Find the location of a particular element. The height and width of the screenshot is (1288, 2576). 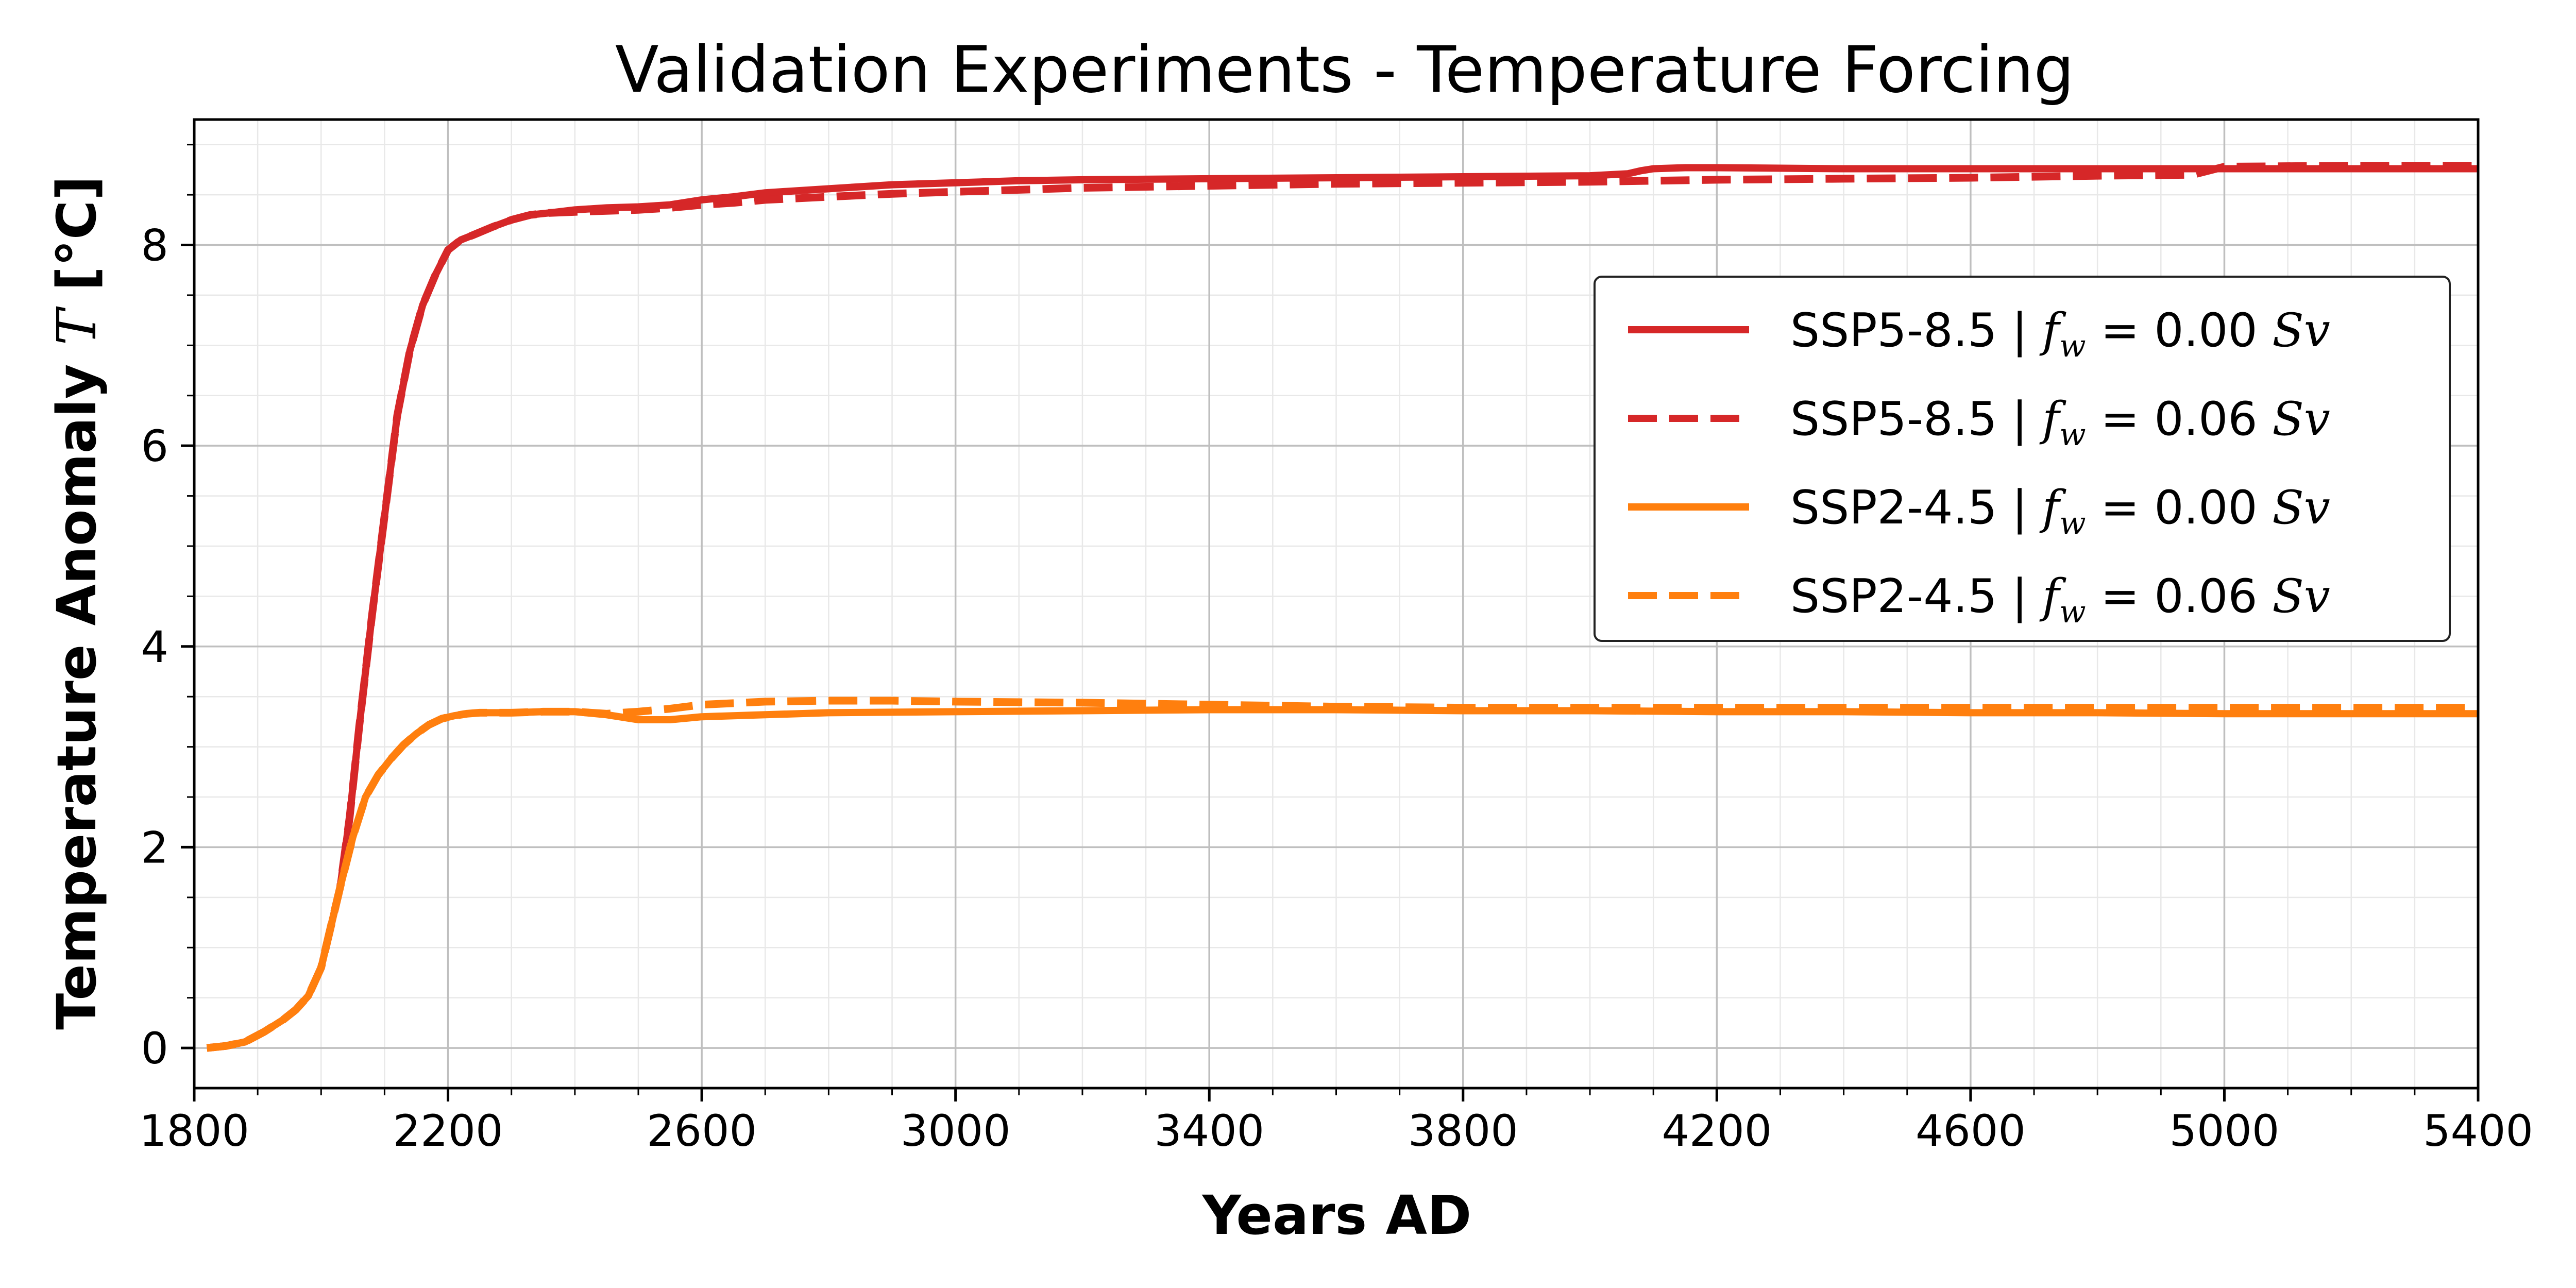

x-tick-label: 1800 is located at coordinates (194, 1131).